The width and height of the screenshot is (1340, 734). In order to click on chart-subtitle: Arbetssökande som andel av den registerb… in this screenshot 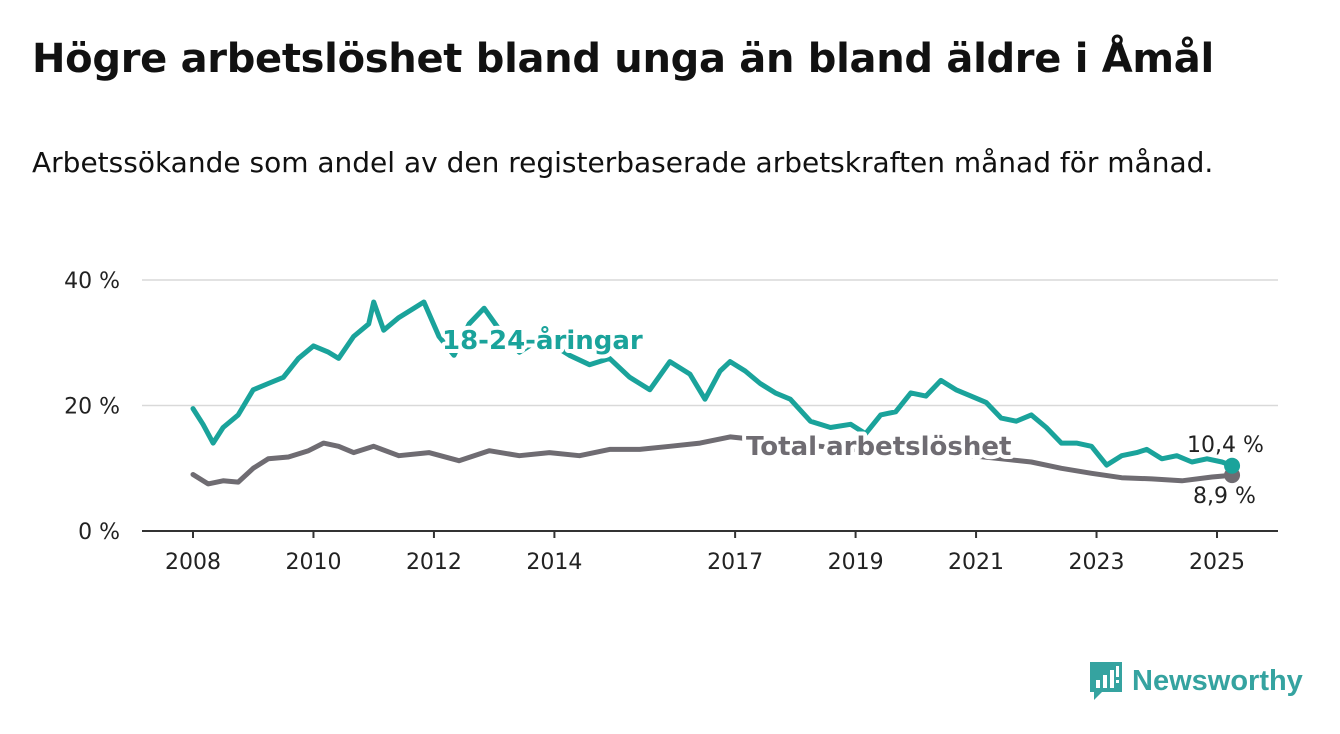, I will do `click(623, 162)`.